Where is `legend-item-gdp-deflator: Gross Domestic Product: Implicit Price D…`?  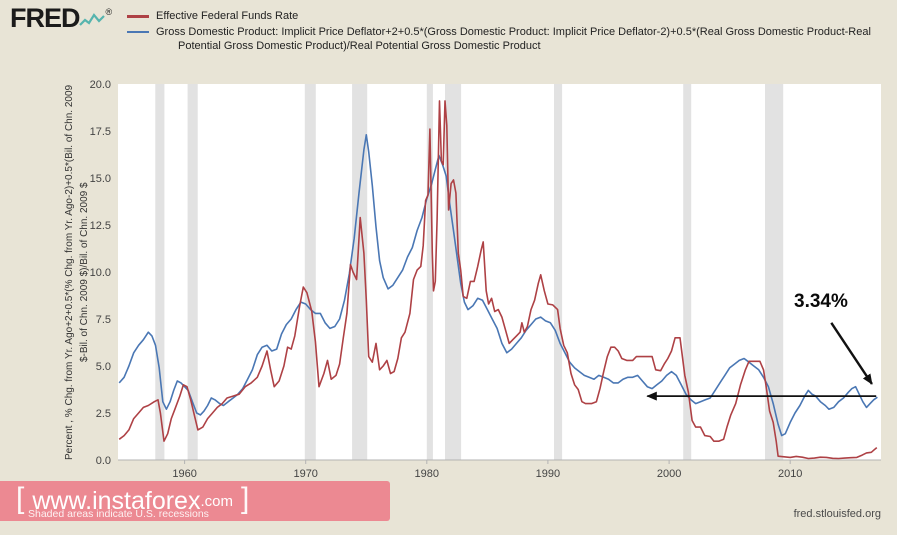
legend-item-gdp-deflator: Gross Domestic Product: Implicit Price D… is located at coordinates (503, 40).